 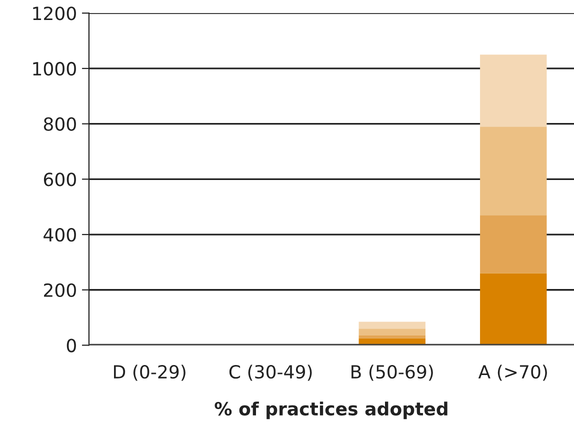 What do you see at coordinates (60, 179) in the screenshot?
I see `y-tick-label: 600` at bounding box center [60, 179].